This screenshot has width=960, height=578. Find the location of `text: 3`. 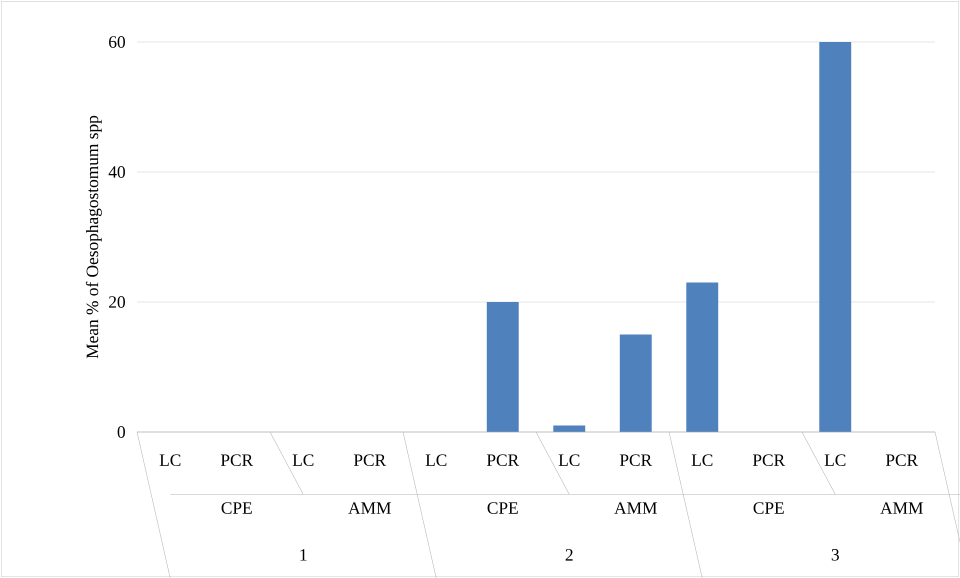

text: 3 is located at coordinates (835, 555).